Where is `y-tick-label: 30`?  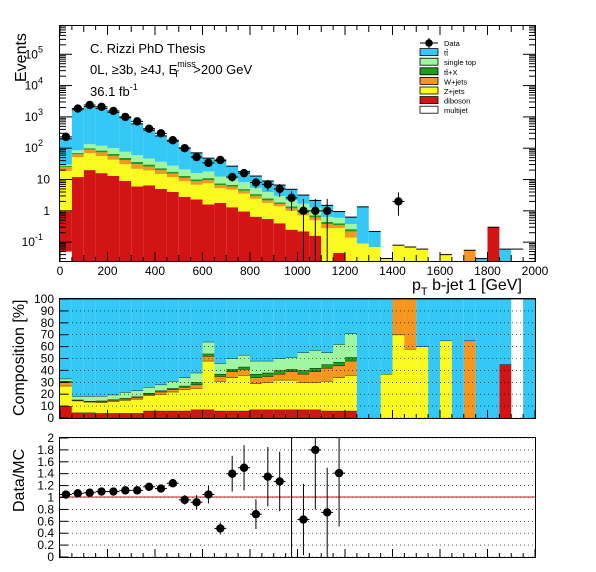
y-tick-label: 30 is located at coordinates (48, 382).